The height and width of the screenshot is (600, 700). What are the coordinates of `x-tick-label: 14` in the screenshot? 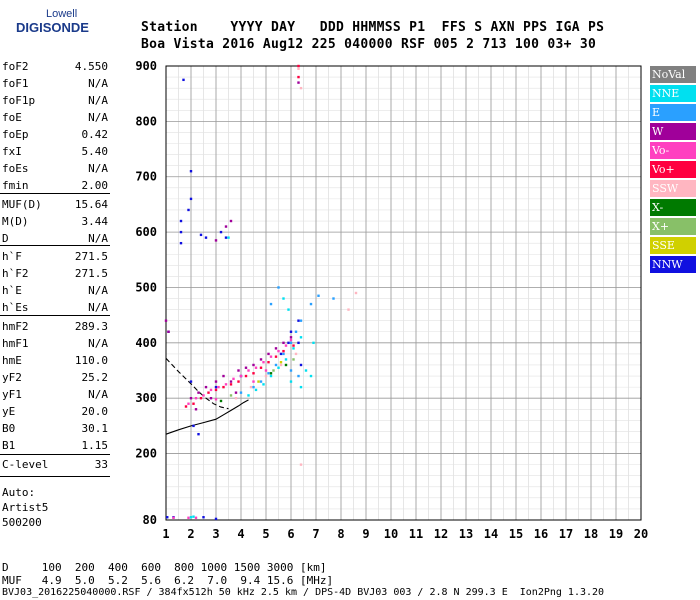 It's located at (491, 534).